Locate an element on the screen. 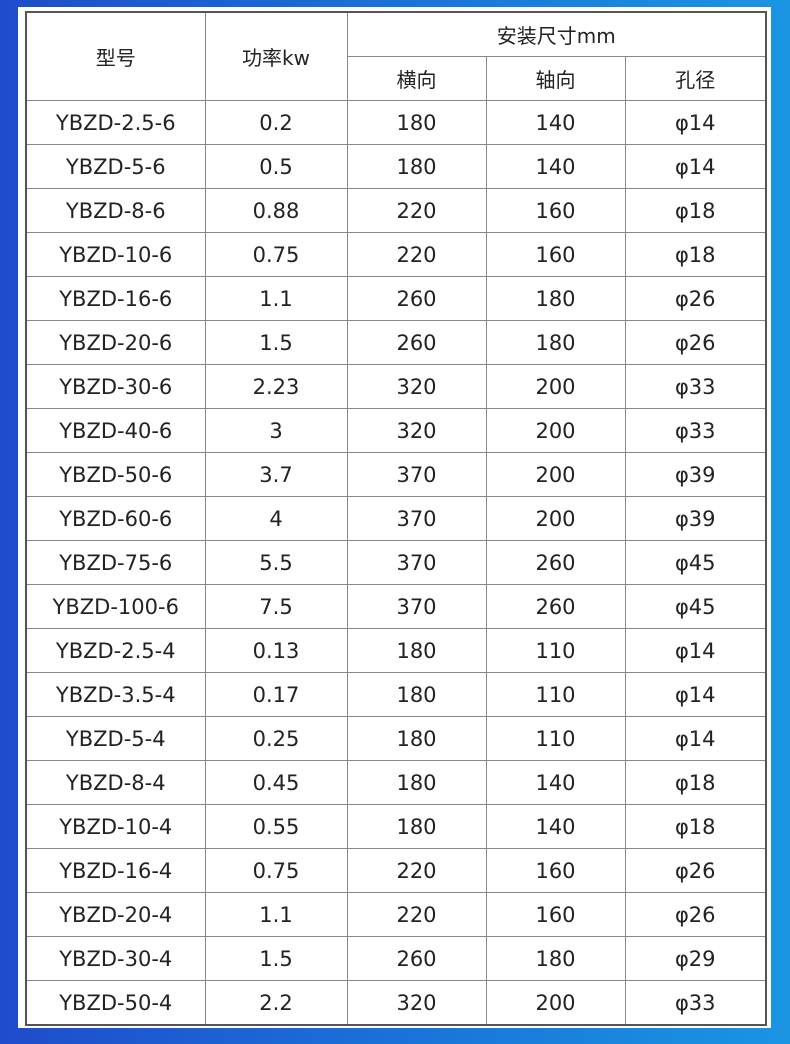  cell-model: YBZD-40-6 is located at coordinates (115, 430).